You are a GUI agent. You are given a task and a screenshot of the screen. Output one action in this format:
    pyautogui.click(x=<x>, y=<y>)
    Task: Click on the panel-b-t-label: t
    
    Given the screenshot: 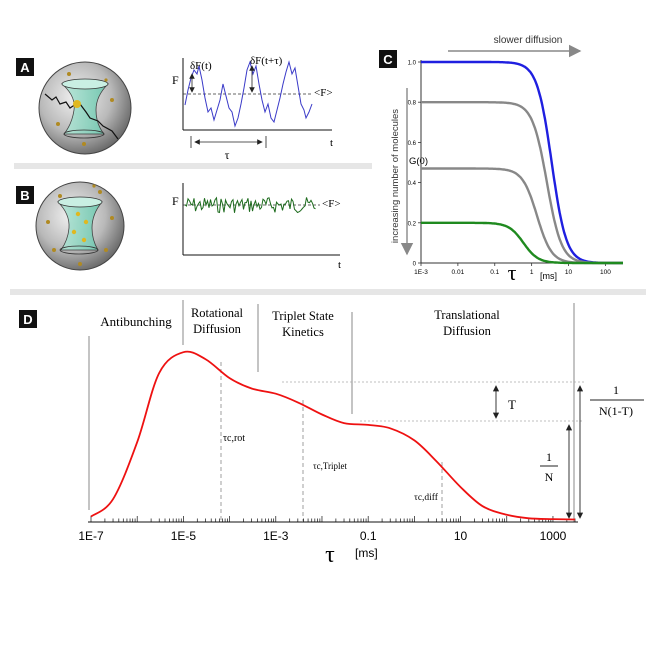 What is the action you would take?
    pyautogui.click(x=339, y=265)
    